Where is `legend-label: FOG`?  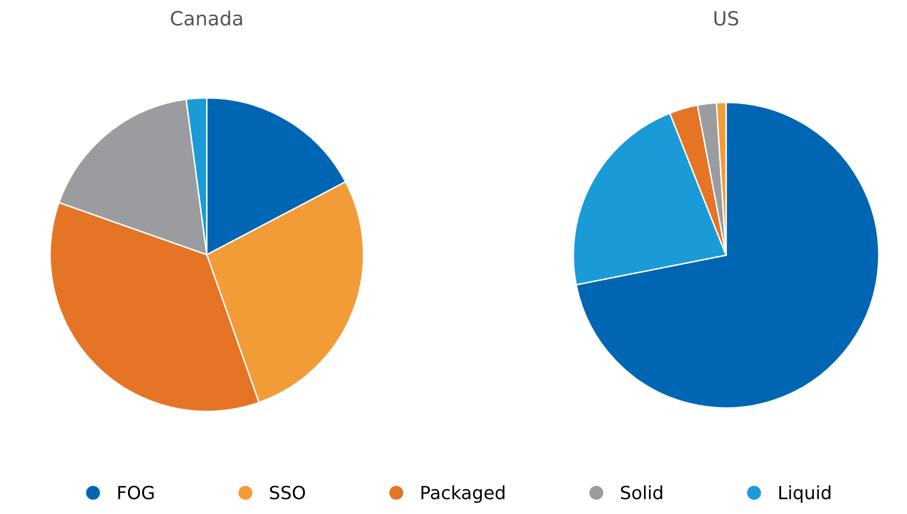 legend-label: FOG is located at coordinates (136, 493).